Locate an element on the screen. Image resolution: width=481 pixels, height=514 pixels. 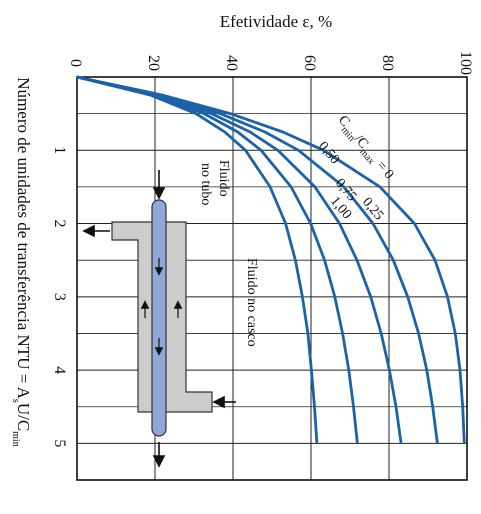
eff-tick-label-4: 80 is located at coordinates (387, 63).